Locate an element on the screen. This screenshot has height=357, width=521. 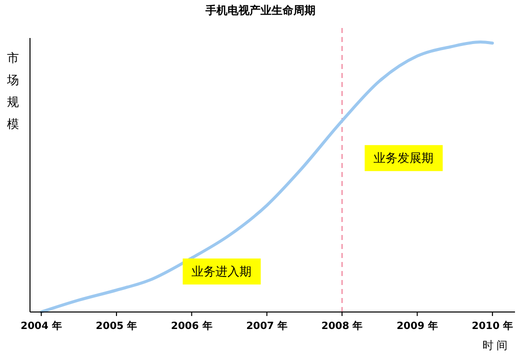
annotation: 业务发展期 is located at coordinates (404, 158).